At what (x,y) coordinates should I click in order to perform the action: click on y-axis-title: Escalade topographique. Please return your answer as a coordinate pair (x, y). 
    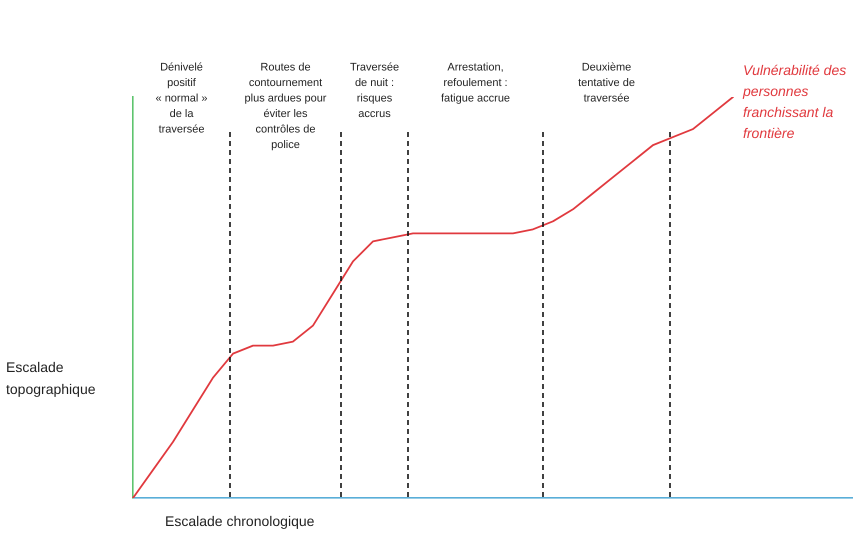
    Looking at the image, I should click on (51, 377).